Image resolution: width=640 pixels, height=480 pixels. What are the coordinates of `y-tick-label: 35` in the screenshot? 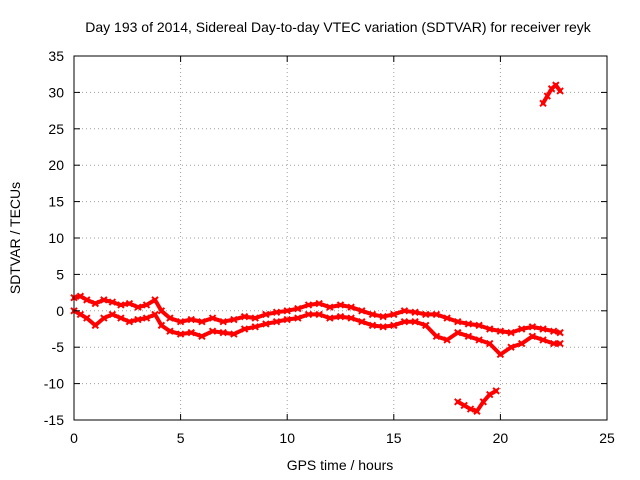 It's located at (56, 56).